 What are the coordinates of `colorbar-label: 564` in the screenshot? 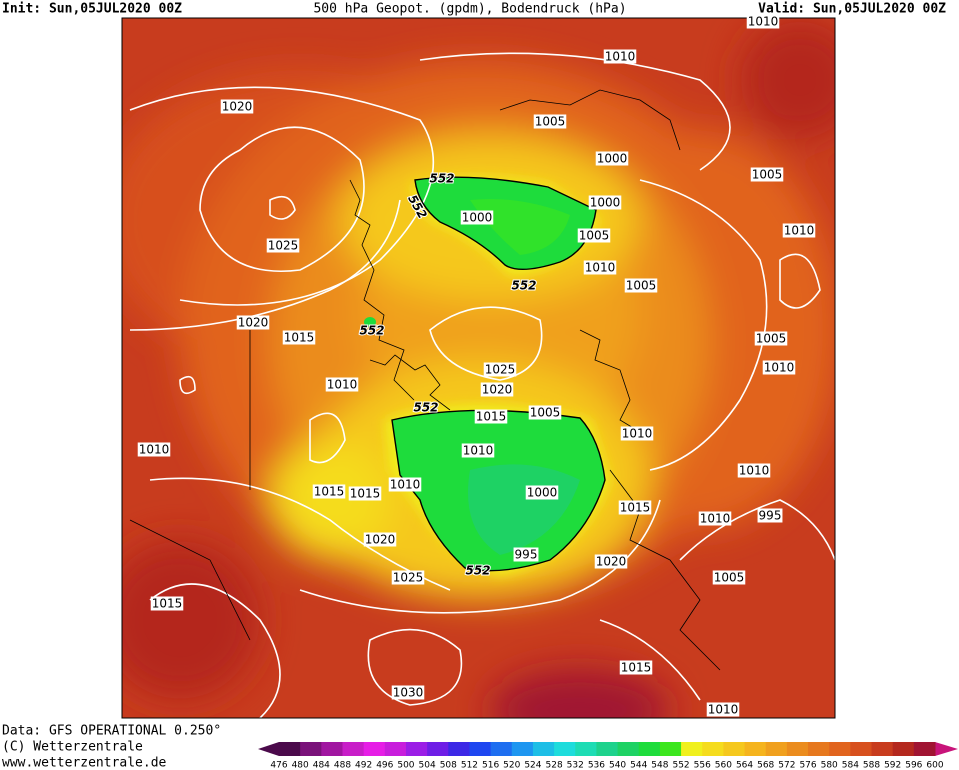 It's located at (744, 765).